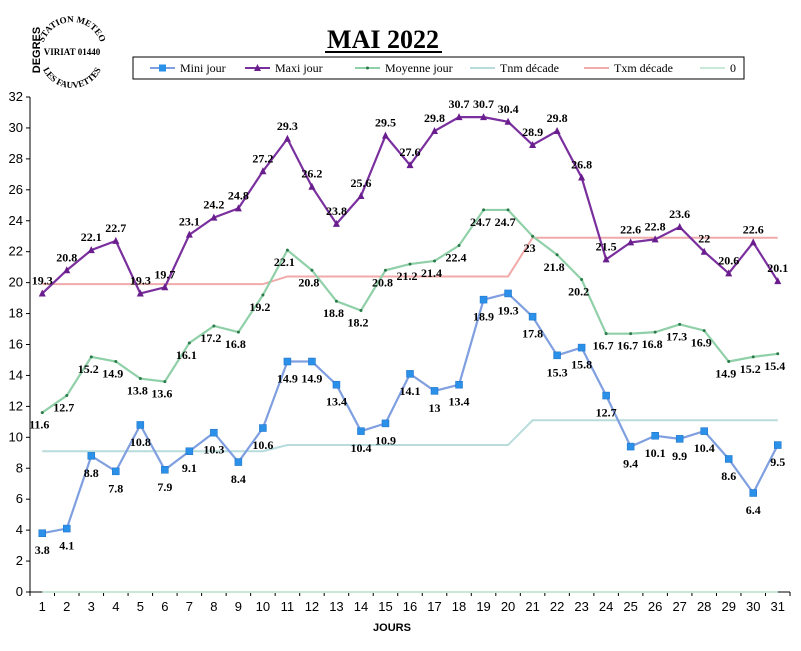 This screenshot has width=801, height=651. What do you see at coordinates (19, 591) in the screenshot?
I see `y-tick-label: 0` at bounding box center [19, 591].